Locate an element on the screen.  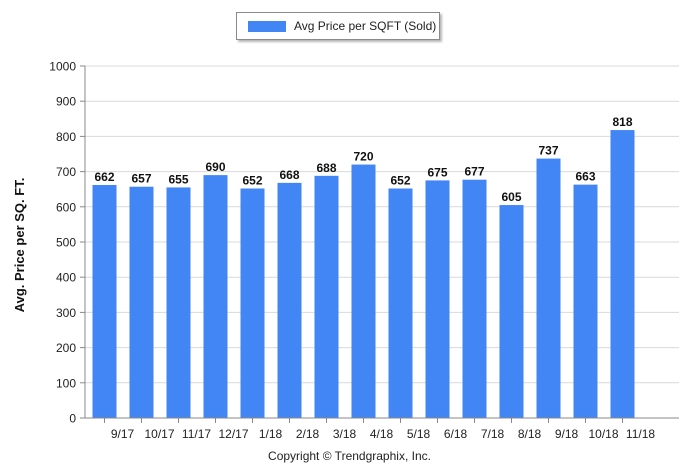
data-label: 668 is located at coordinates (289, 175).